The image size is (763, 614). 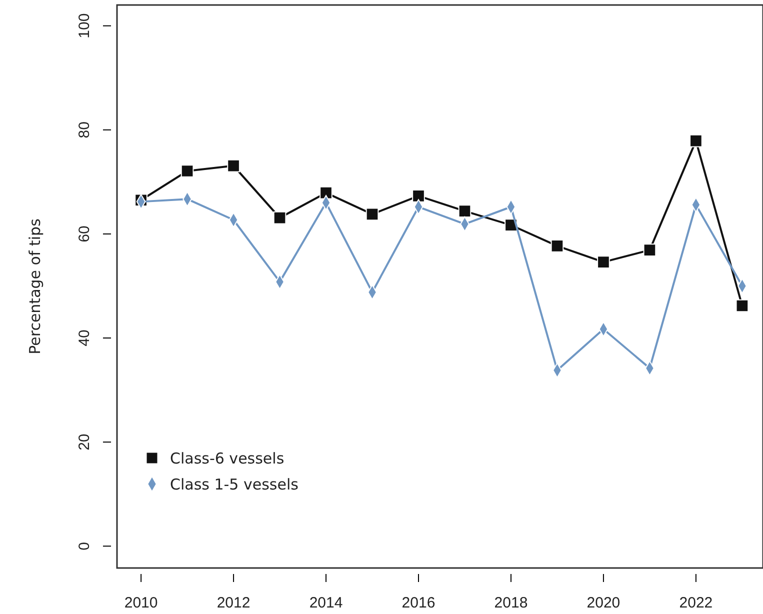 What do you see at coordinates (696, 603) in the screenshot?
I see `x-tick-label: 2022` at bounding box center [696, 603].